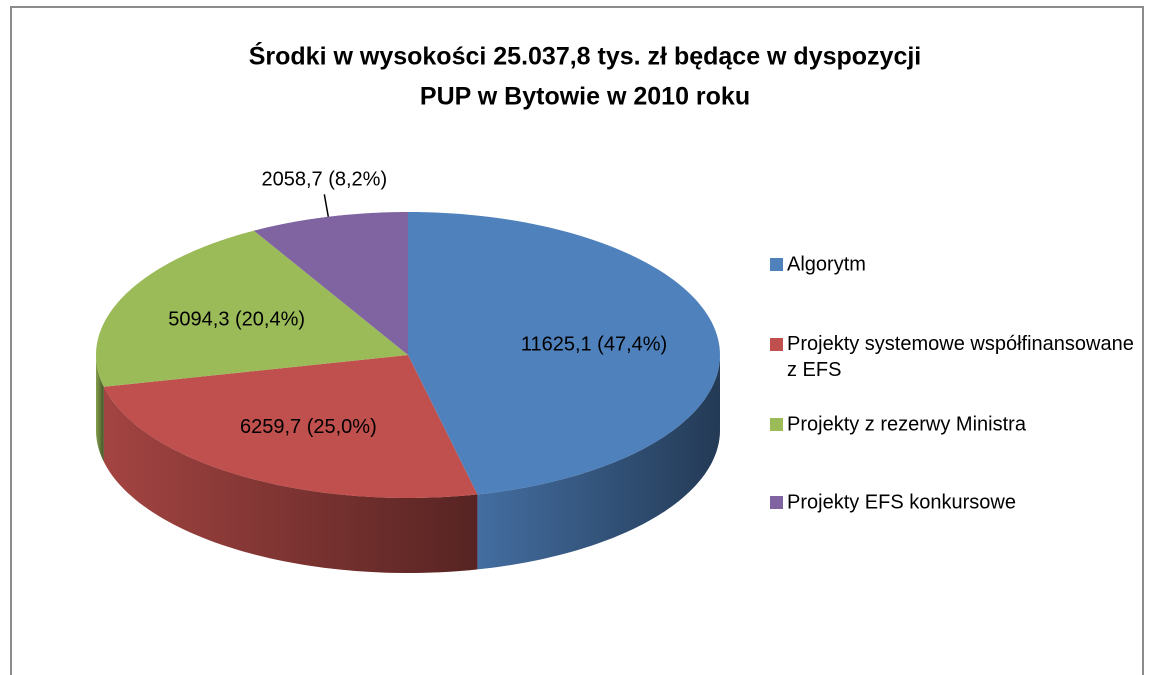  I want to click on chart-title: PUP w Bytowie w 2010 roku, so click(585, 97).